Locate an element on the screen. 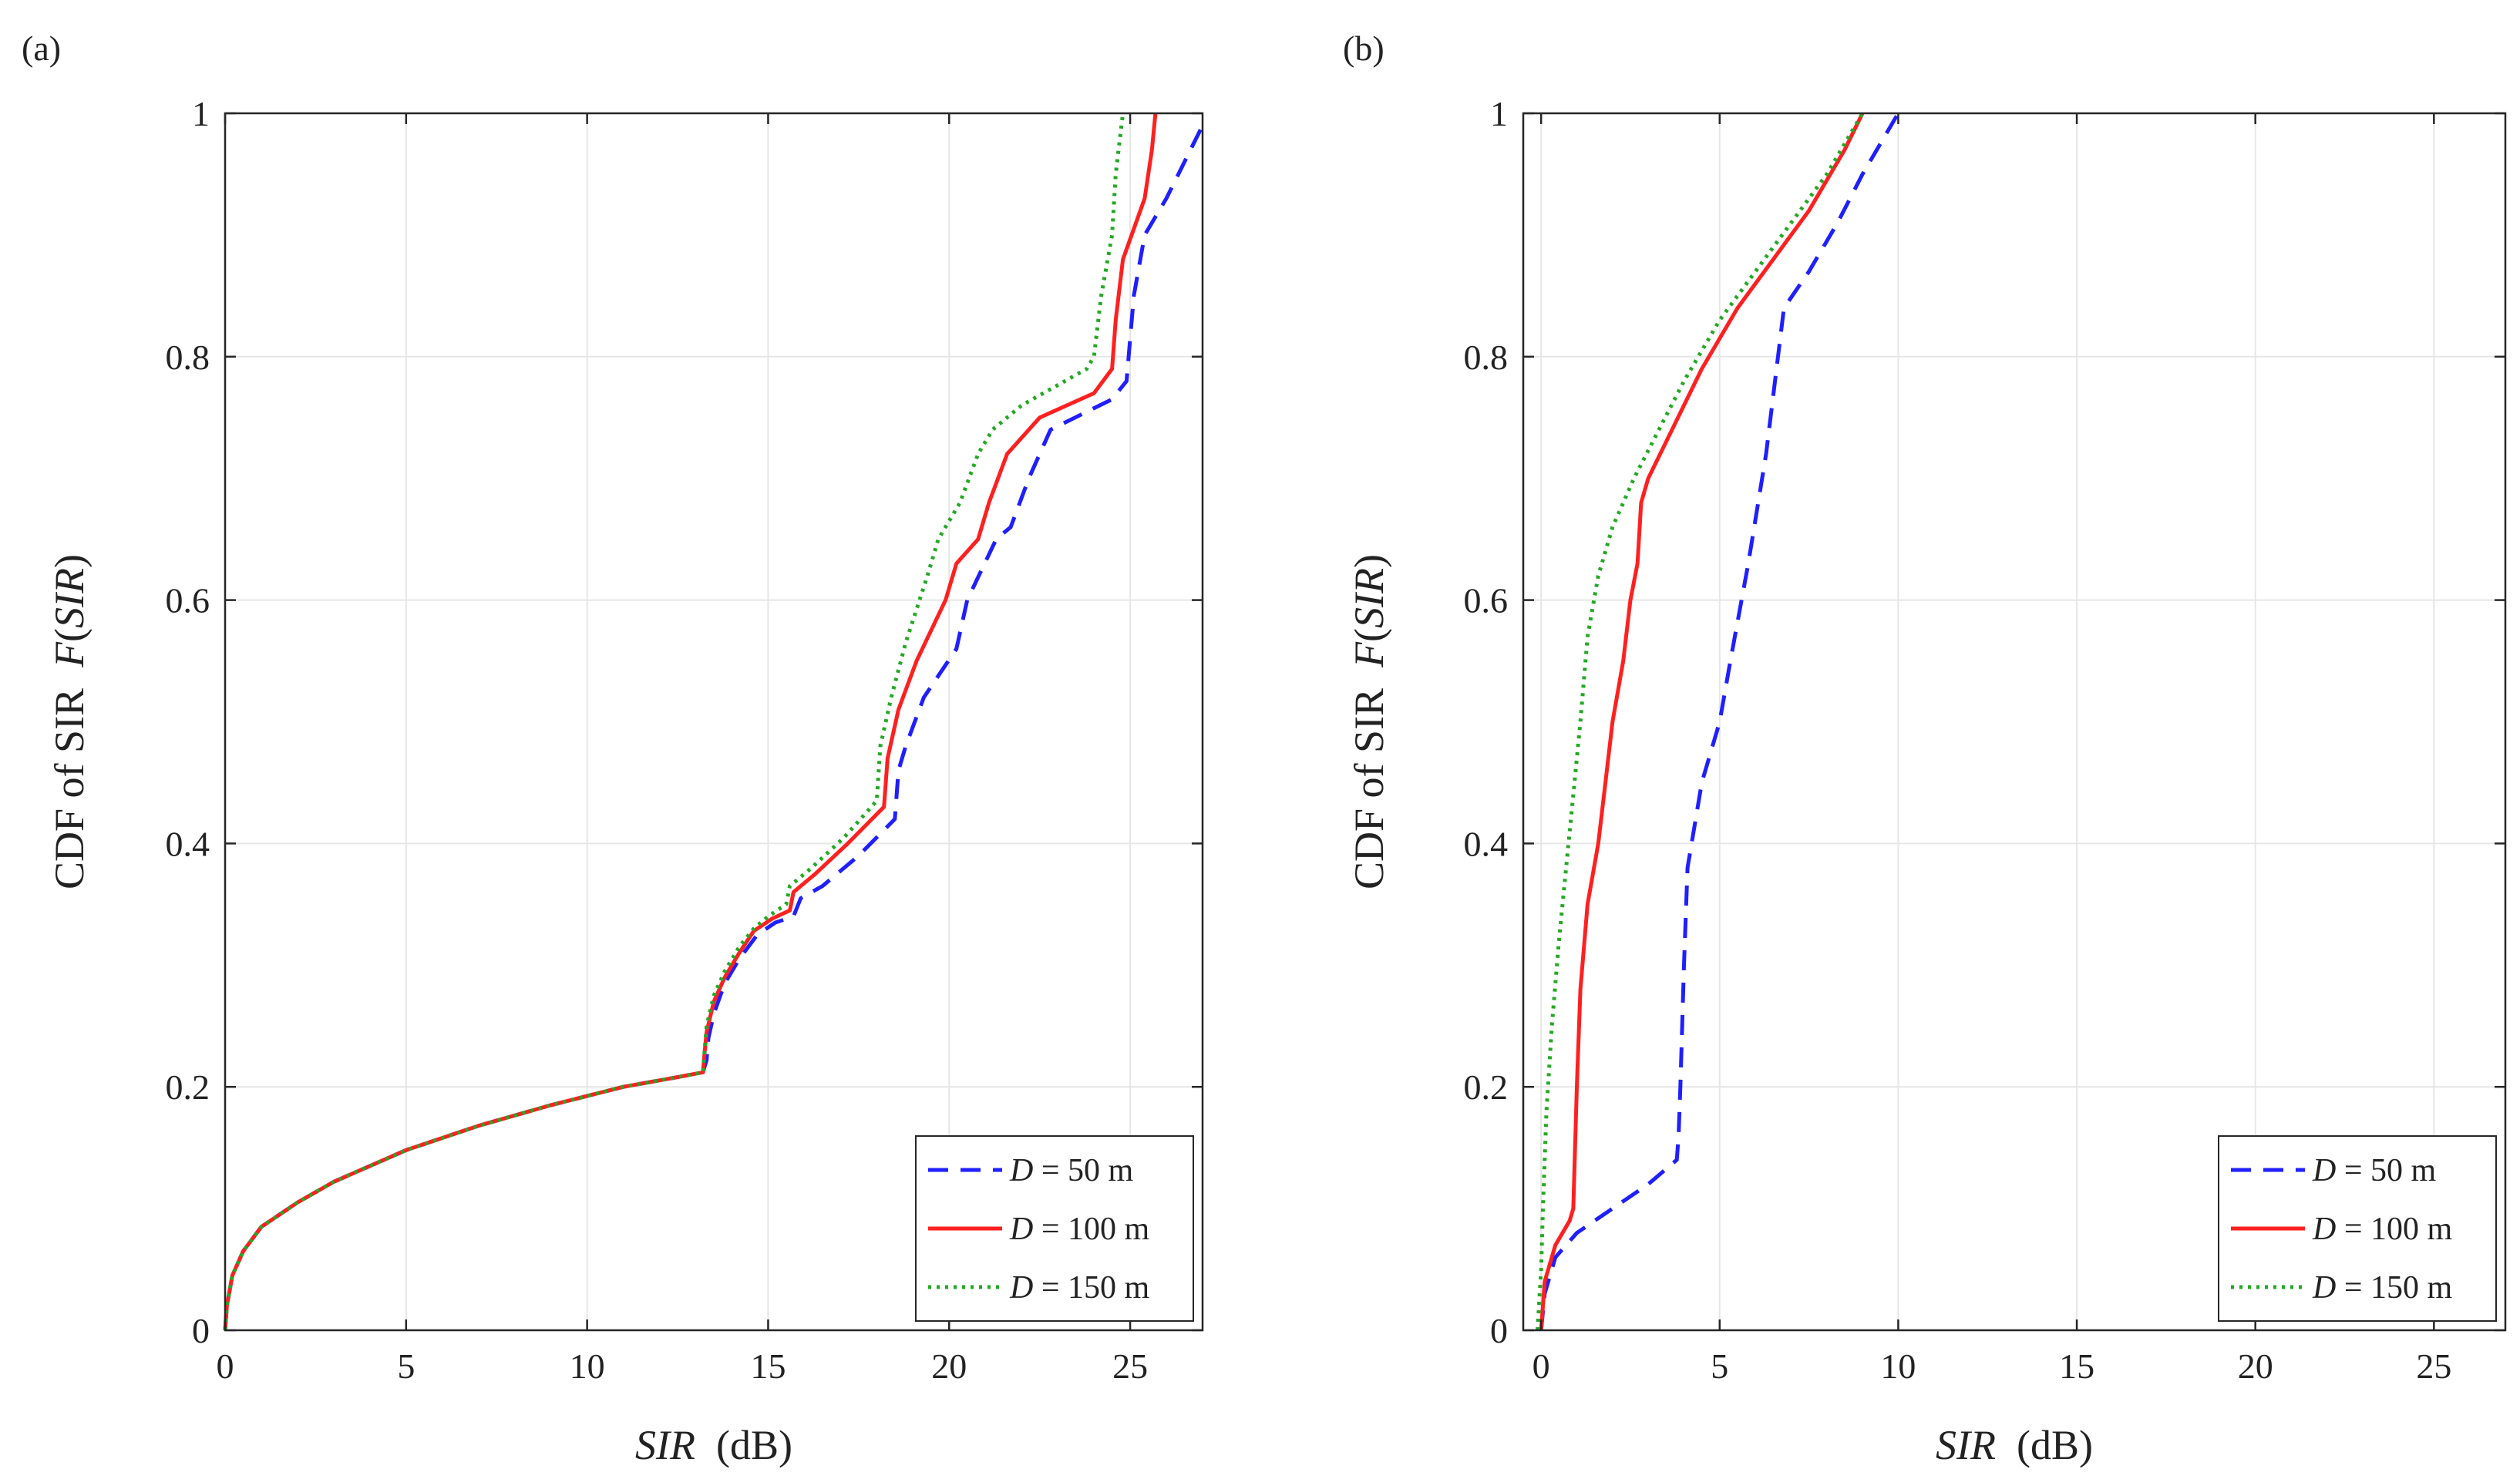 The height and width of the screenshot is (1479, 2520). panel-label: (b) is located at coordinates (1364, 48).